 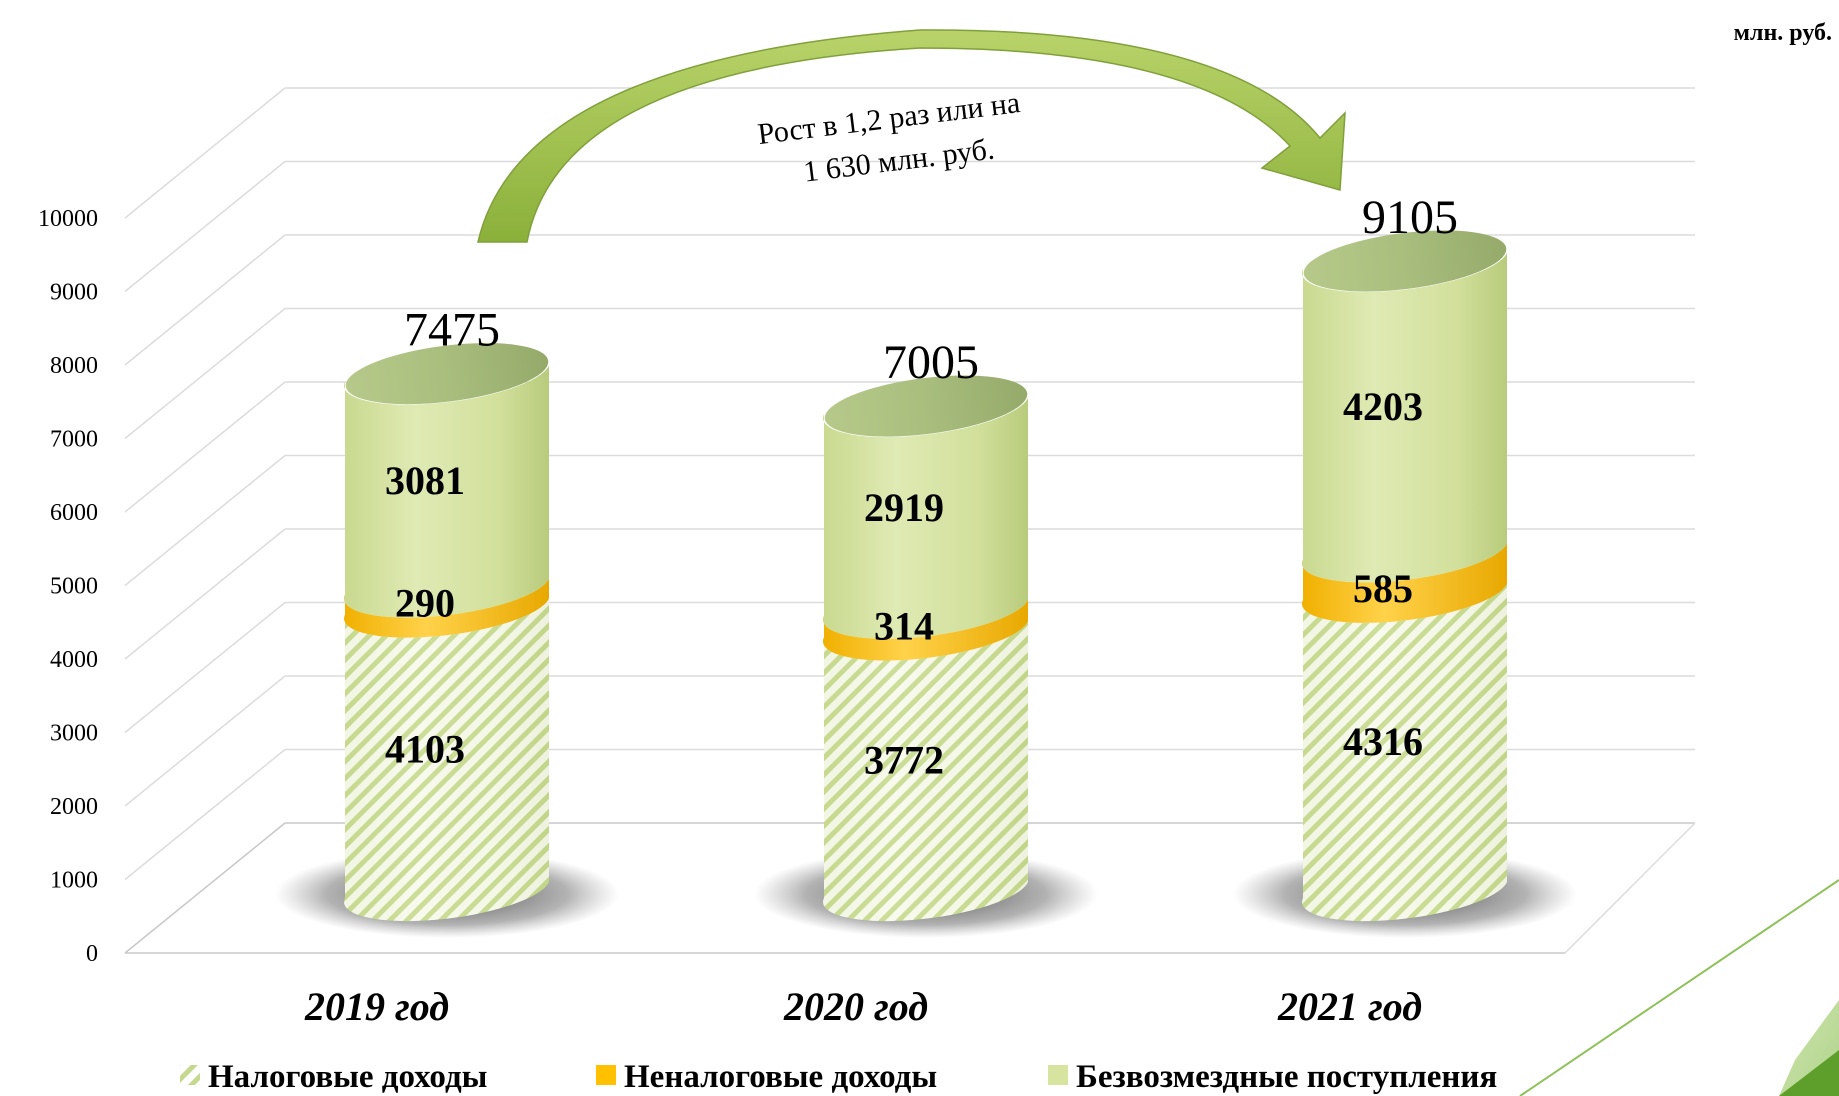 What do you see at coordinates (1630, 888) in the screenshot?
I see `floor-right-edge` at bounding box center [1630, 888].